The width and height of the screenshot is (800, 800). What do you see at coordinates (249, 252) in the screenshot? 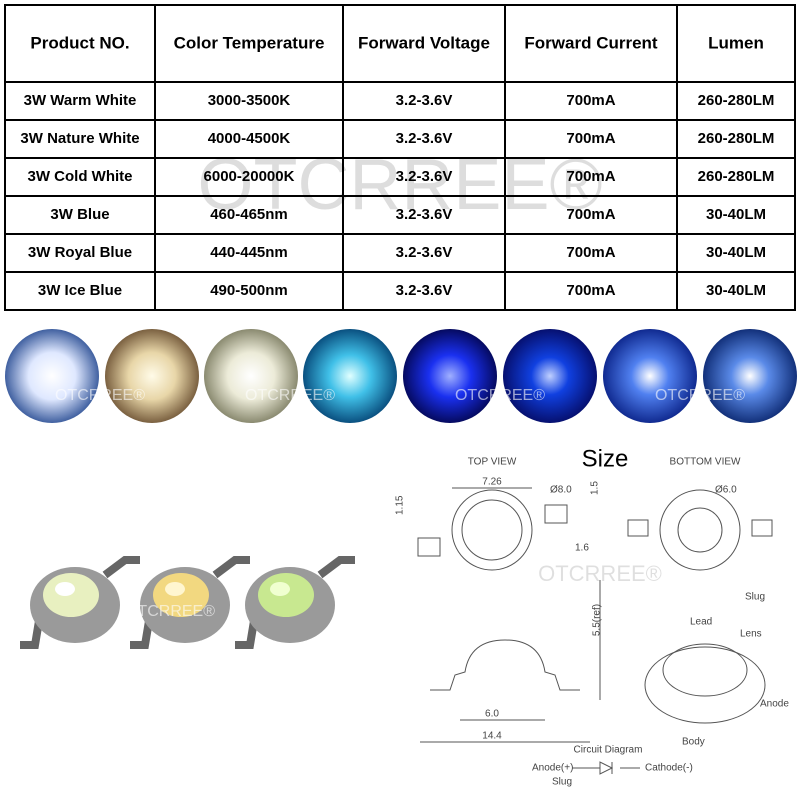
I see `cell: 440-445nm` at bounding box center [249, 252].